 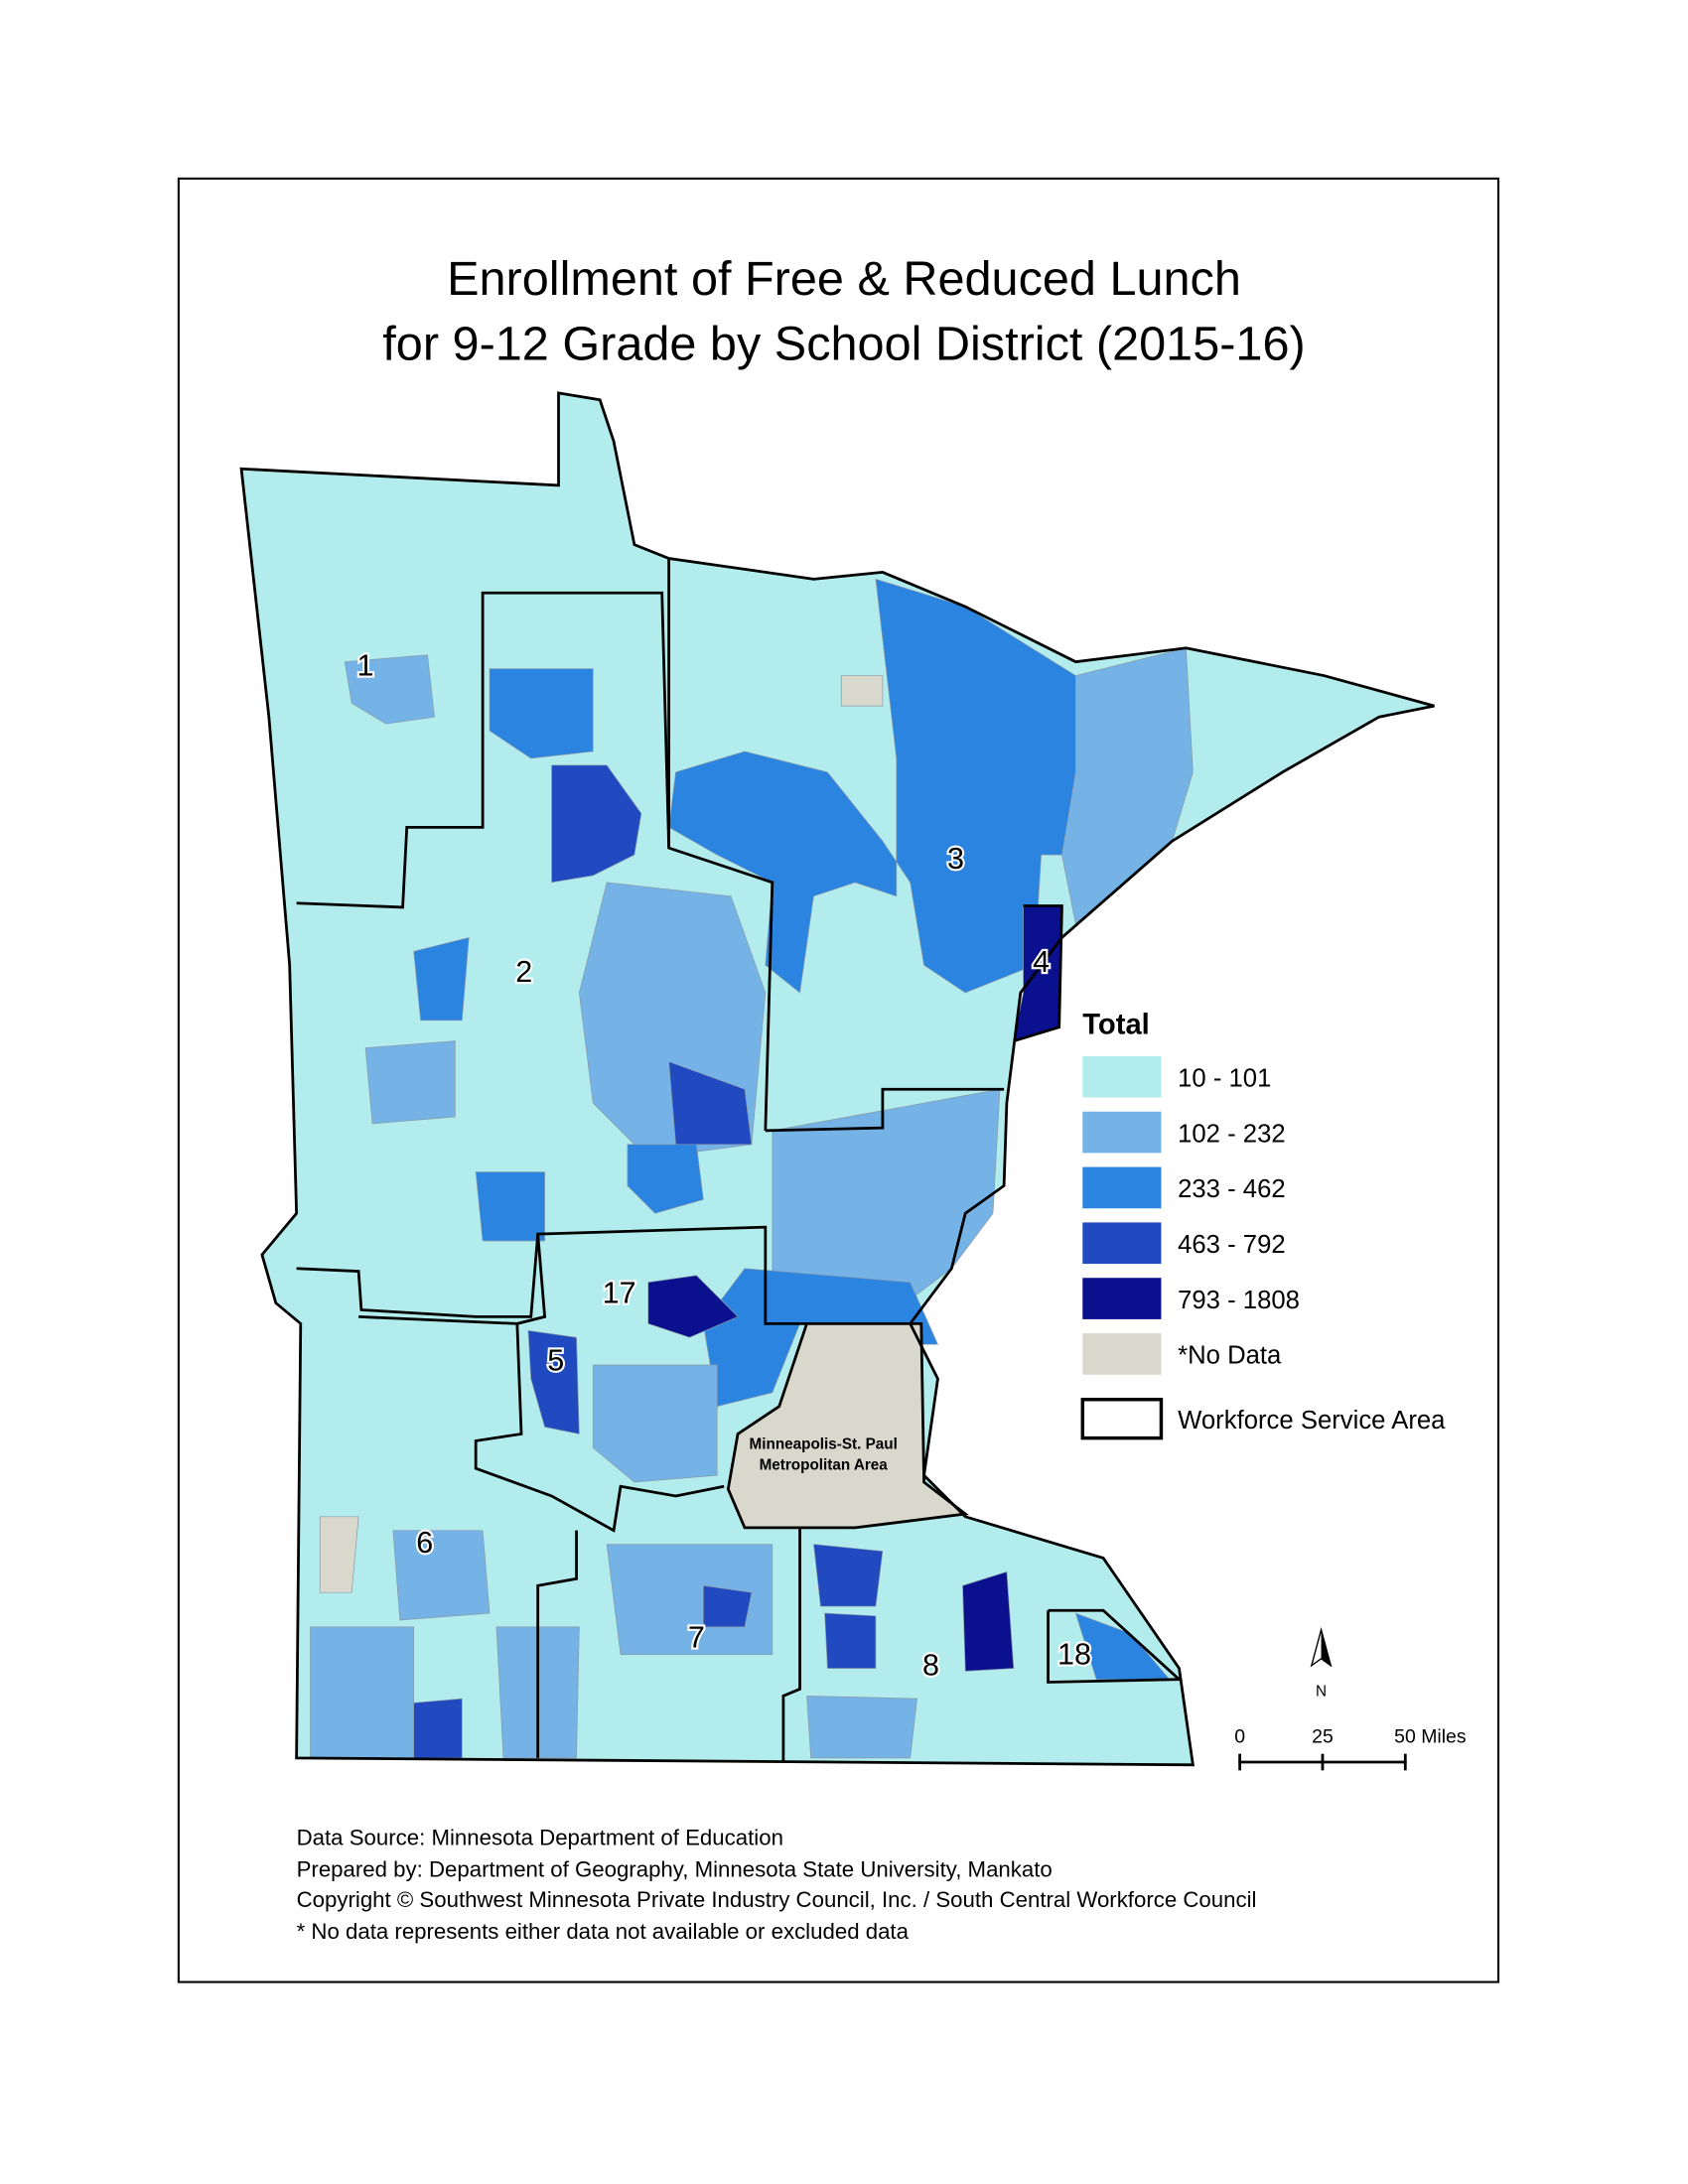 What do you see at coordinates (1041, 962) in the screenshot?
I see `region-label: 4` at bounding box center [1041, 962].